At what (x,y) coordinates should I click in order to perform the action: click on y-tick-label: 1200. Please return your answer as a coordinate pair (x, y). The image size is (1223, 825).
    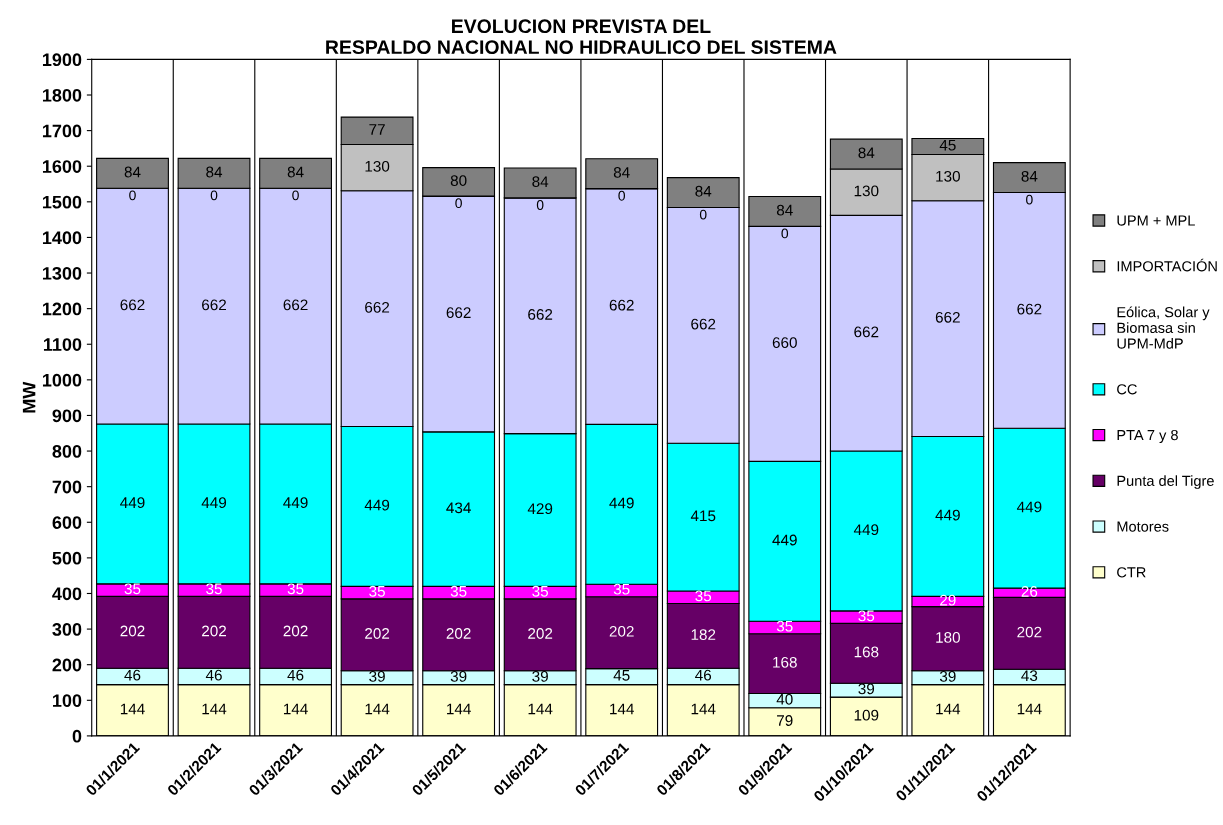
    Looking at the image, I should click on (62, 309).